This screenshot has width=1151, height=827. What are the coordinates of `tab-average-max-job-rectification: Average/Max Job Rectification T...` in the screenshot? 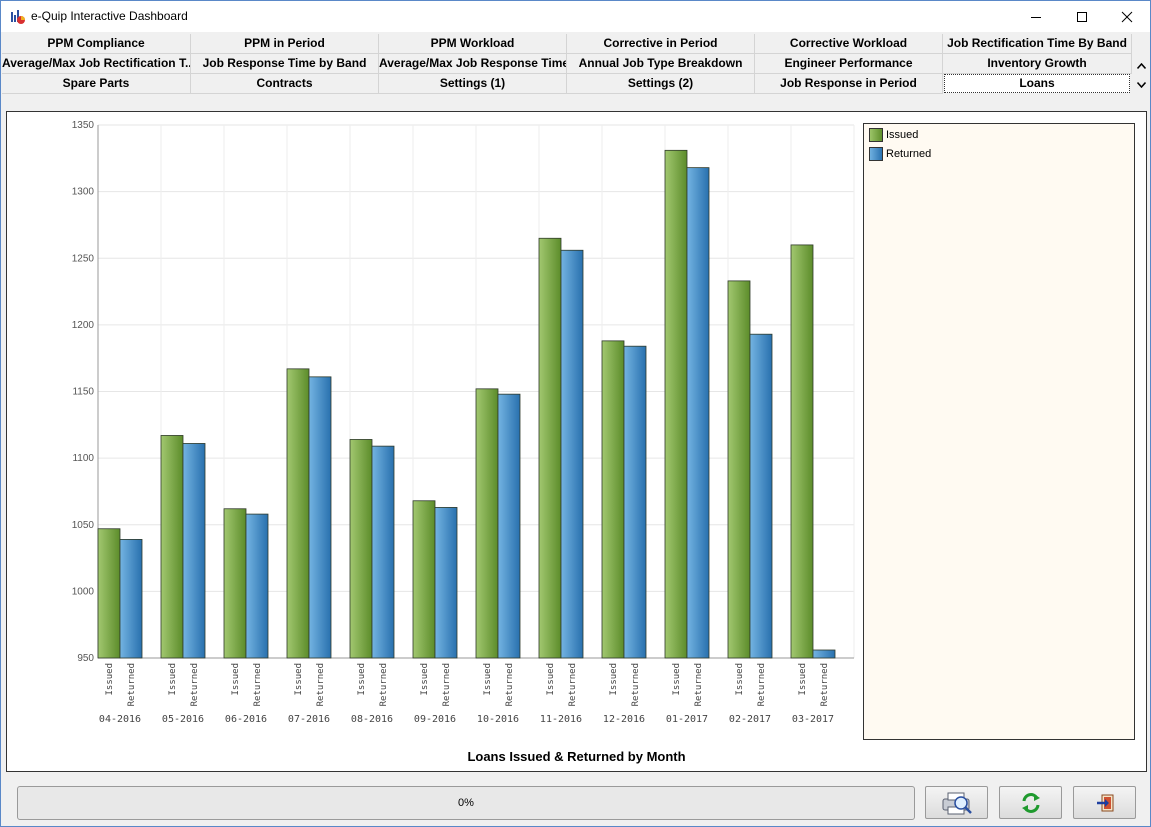 It's located at (96, 64).